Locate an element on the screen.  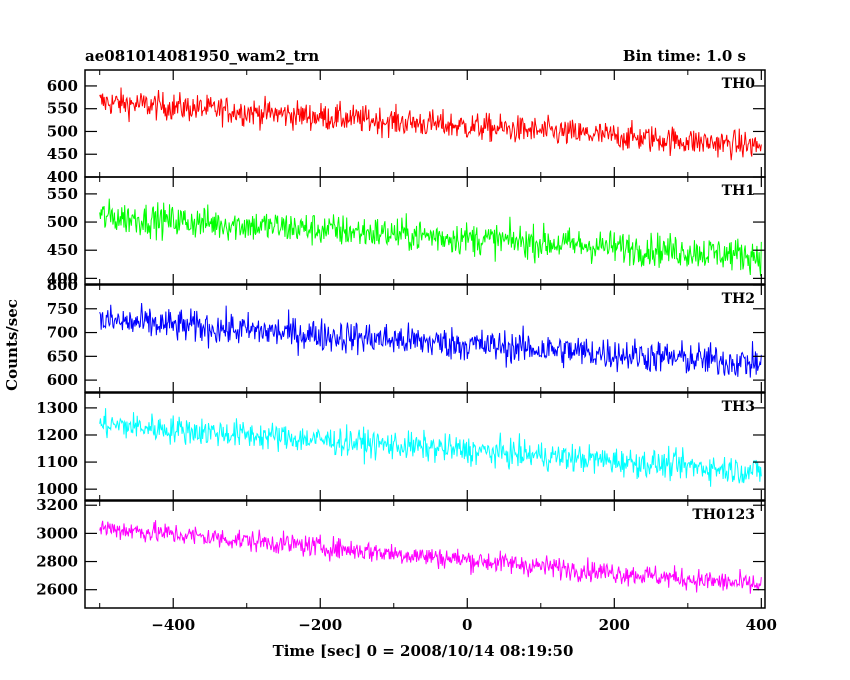
y-tick-label: 700 is located at coordinates (62, 333).